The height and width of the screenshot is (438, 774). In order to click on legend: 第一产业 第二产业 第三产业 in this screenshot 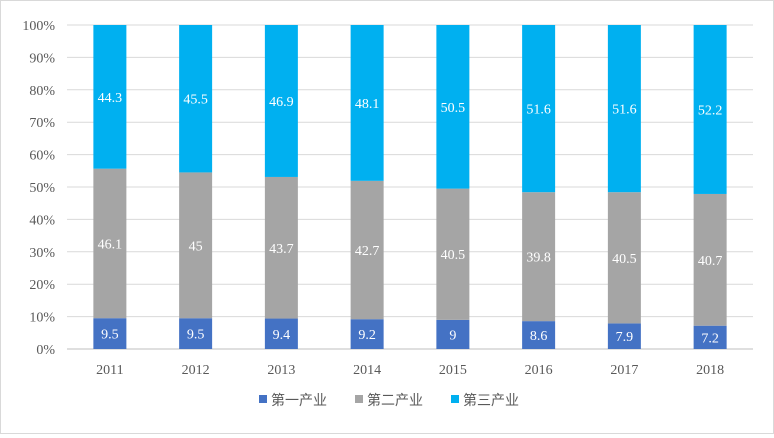, I will do `click(389, 400)`.